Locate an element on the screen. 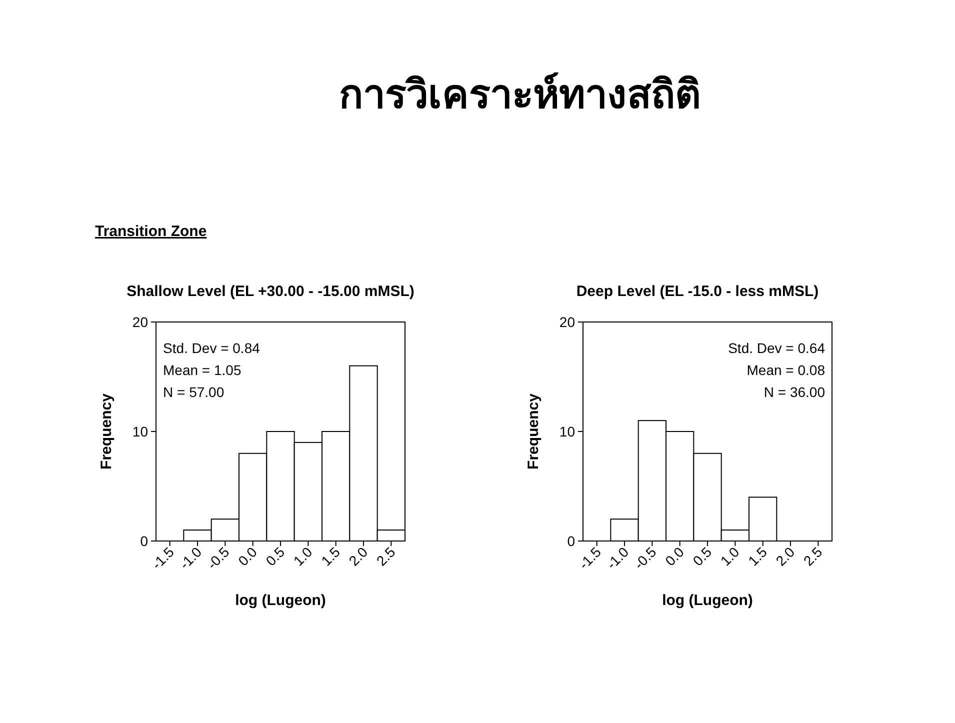  annotation: Std. Dev = 0.84 is located at coordinates (211, 348).